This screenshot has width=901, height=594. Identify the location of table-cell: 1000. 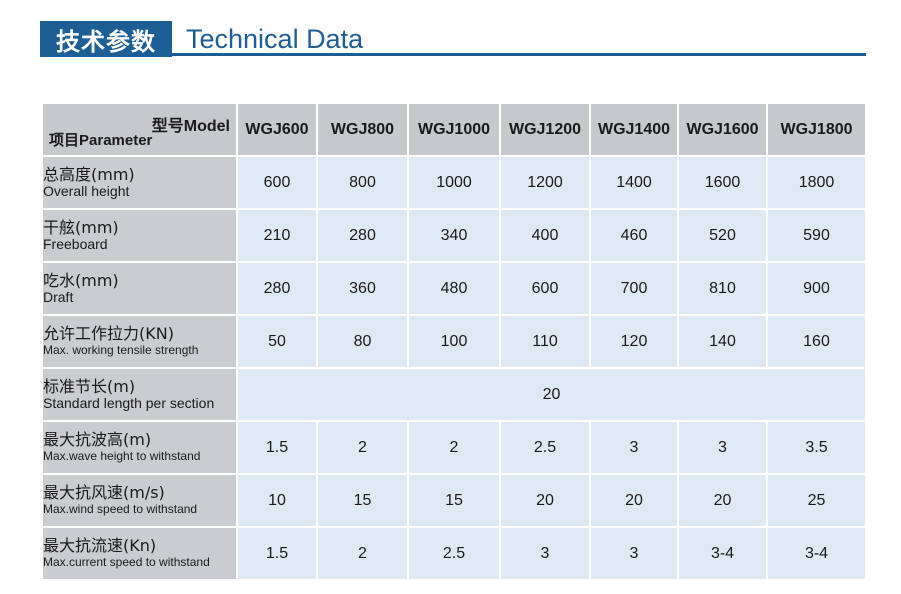
(454, 182).